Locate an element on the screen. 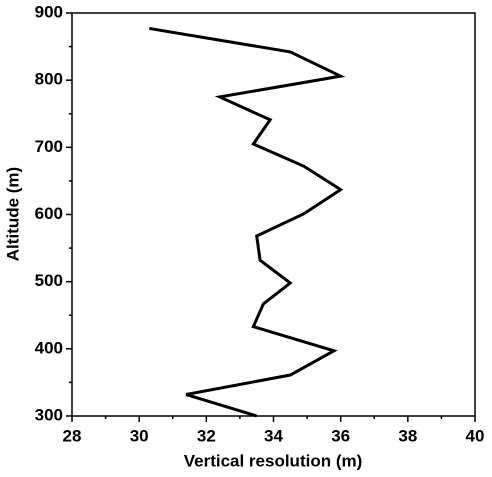  y-tick-label: 900 is located at coordinates (49, 11).